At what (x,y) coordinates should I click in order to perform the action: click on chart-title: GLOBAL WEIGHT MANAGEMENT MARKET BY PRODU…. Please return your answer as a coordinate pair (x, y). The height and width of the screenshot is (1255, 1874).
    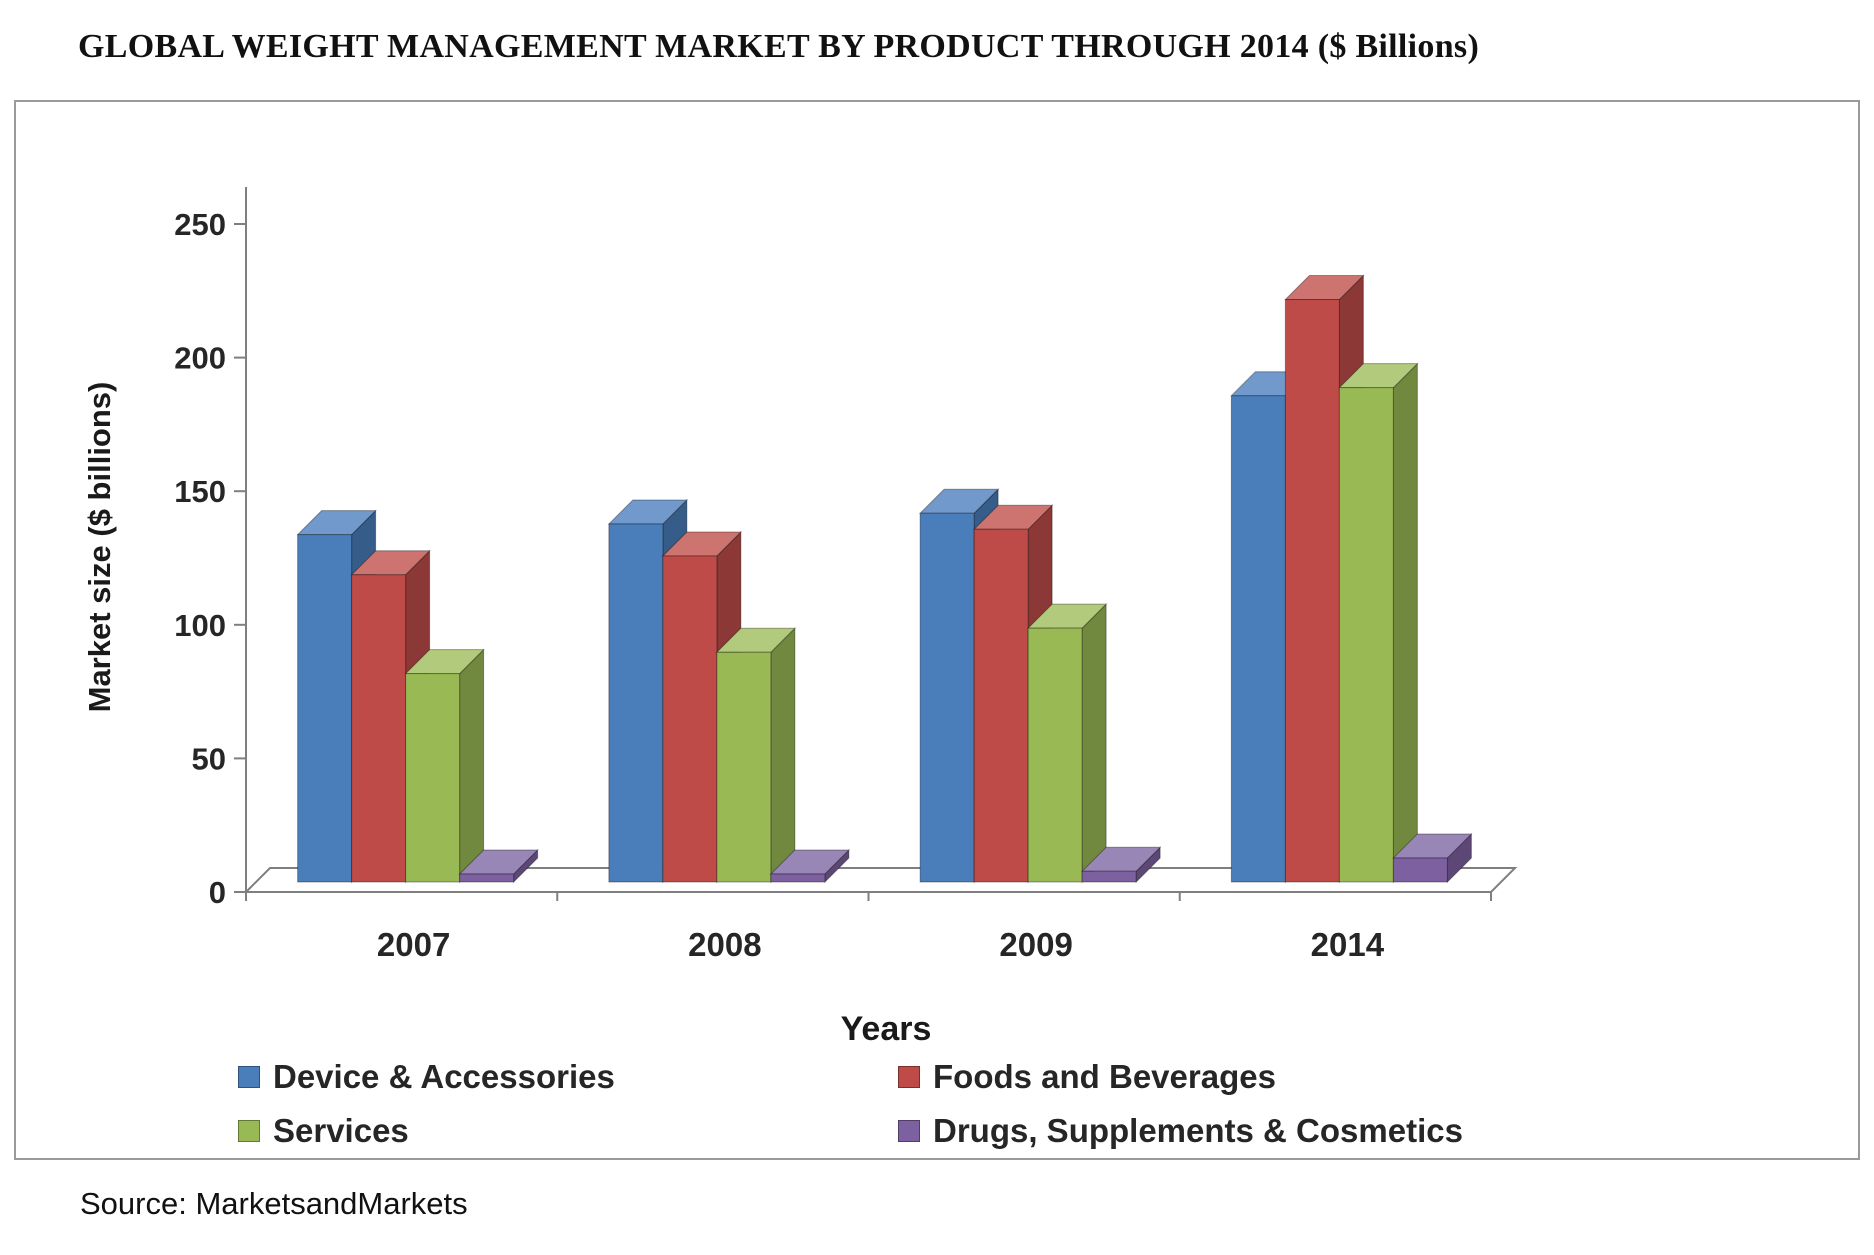
    Looking at the image, I should click on (779, 46).